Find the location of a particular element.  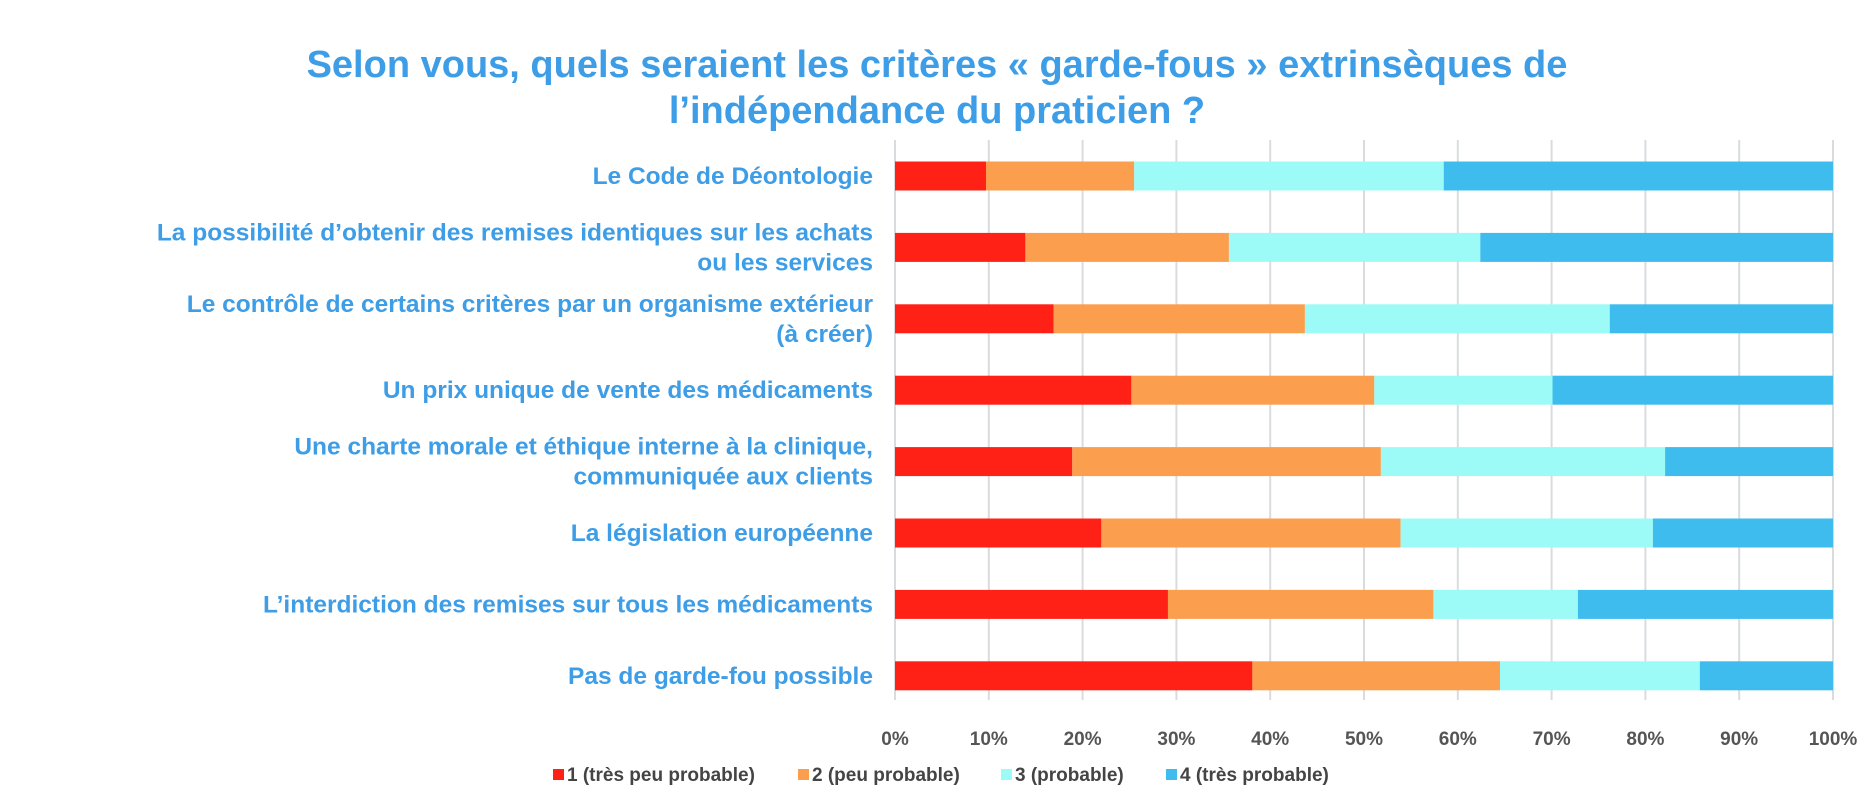

x-tick-label: 80% is located at coordinates (1645, 739).